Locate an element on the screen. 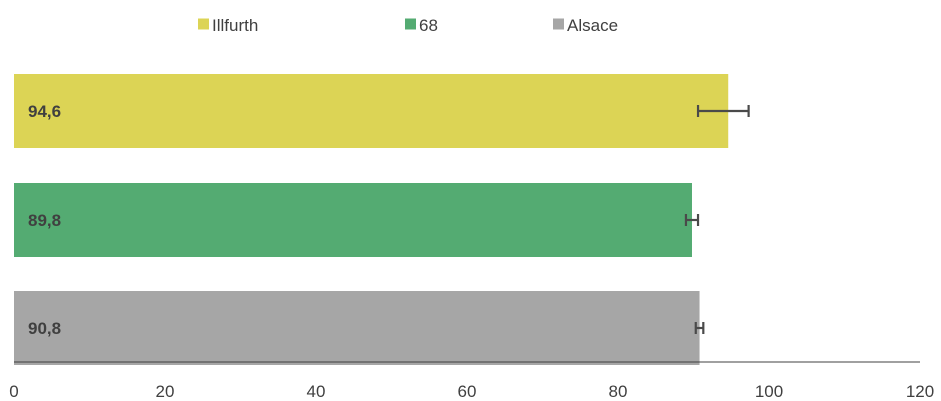 The image size is (941, 401). chart-legend: Illfurth 68 Alsace is located at coordinates (408, 25).